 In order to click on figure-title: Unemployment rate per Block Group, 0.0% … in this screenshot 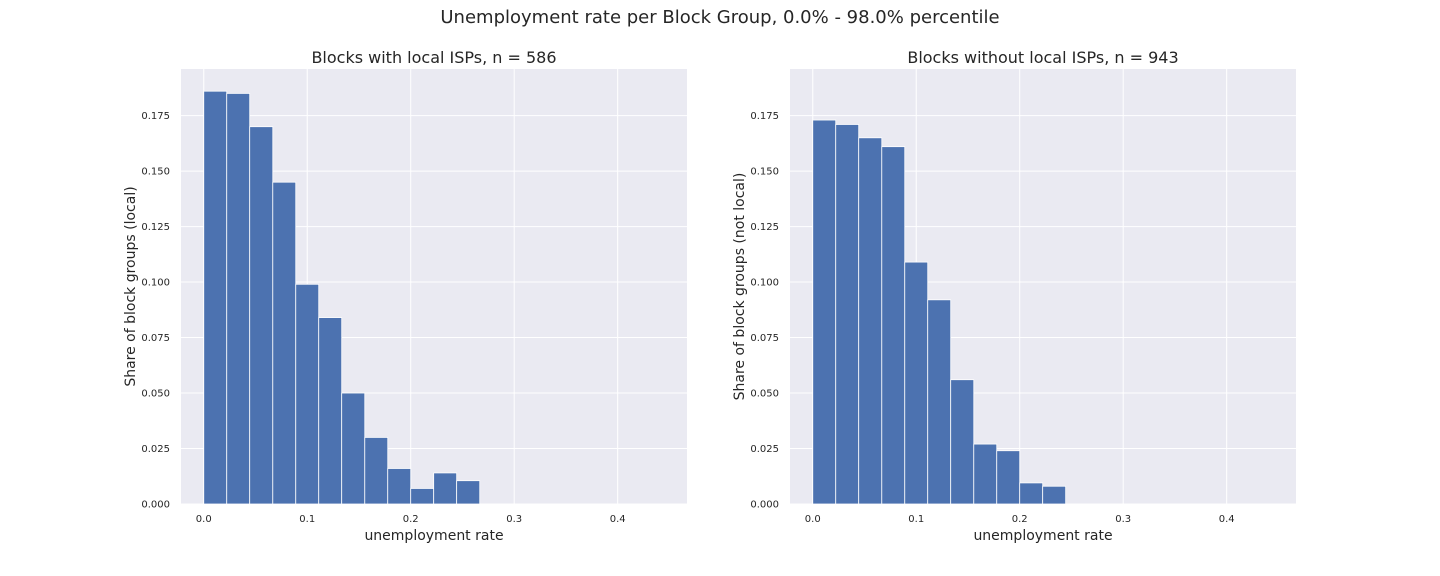, I will do `click(720, 17)`.